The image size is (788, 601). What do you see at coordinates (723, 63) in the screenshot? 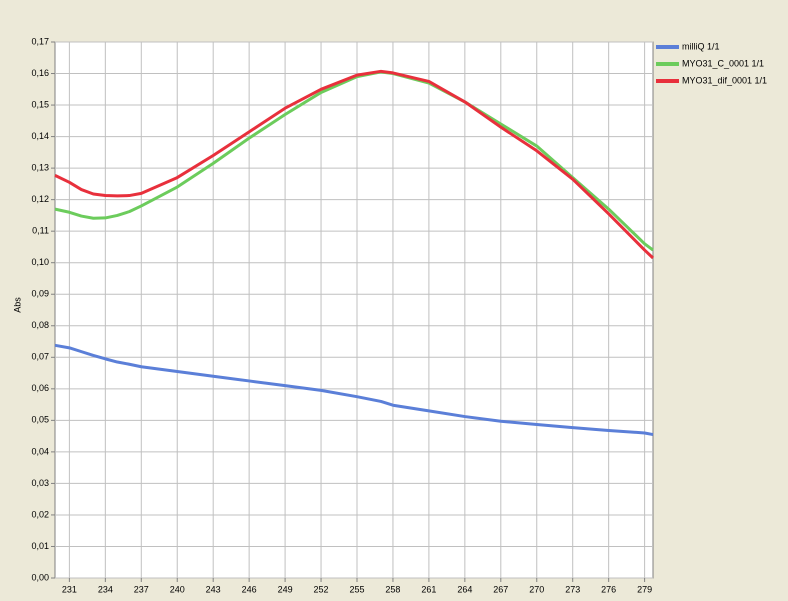
I see `legend-label: MYO31_C_0001 1/1` at bounding box center [723, 63].